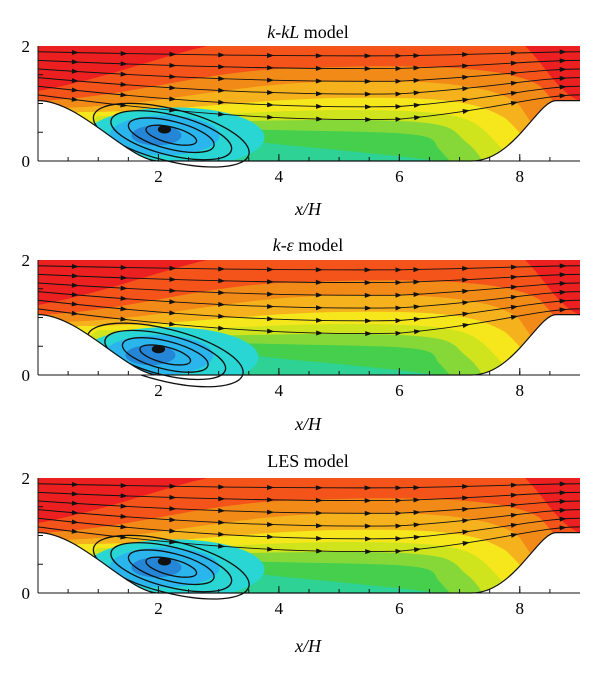  I want to click on recirculation-vortex, so click(165, 355).